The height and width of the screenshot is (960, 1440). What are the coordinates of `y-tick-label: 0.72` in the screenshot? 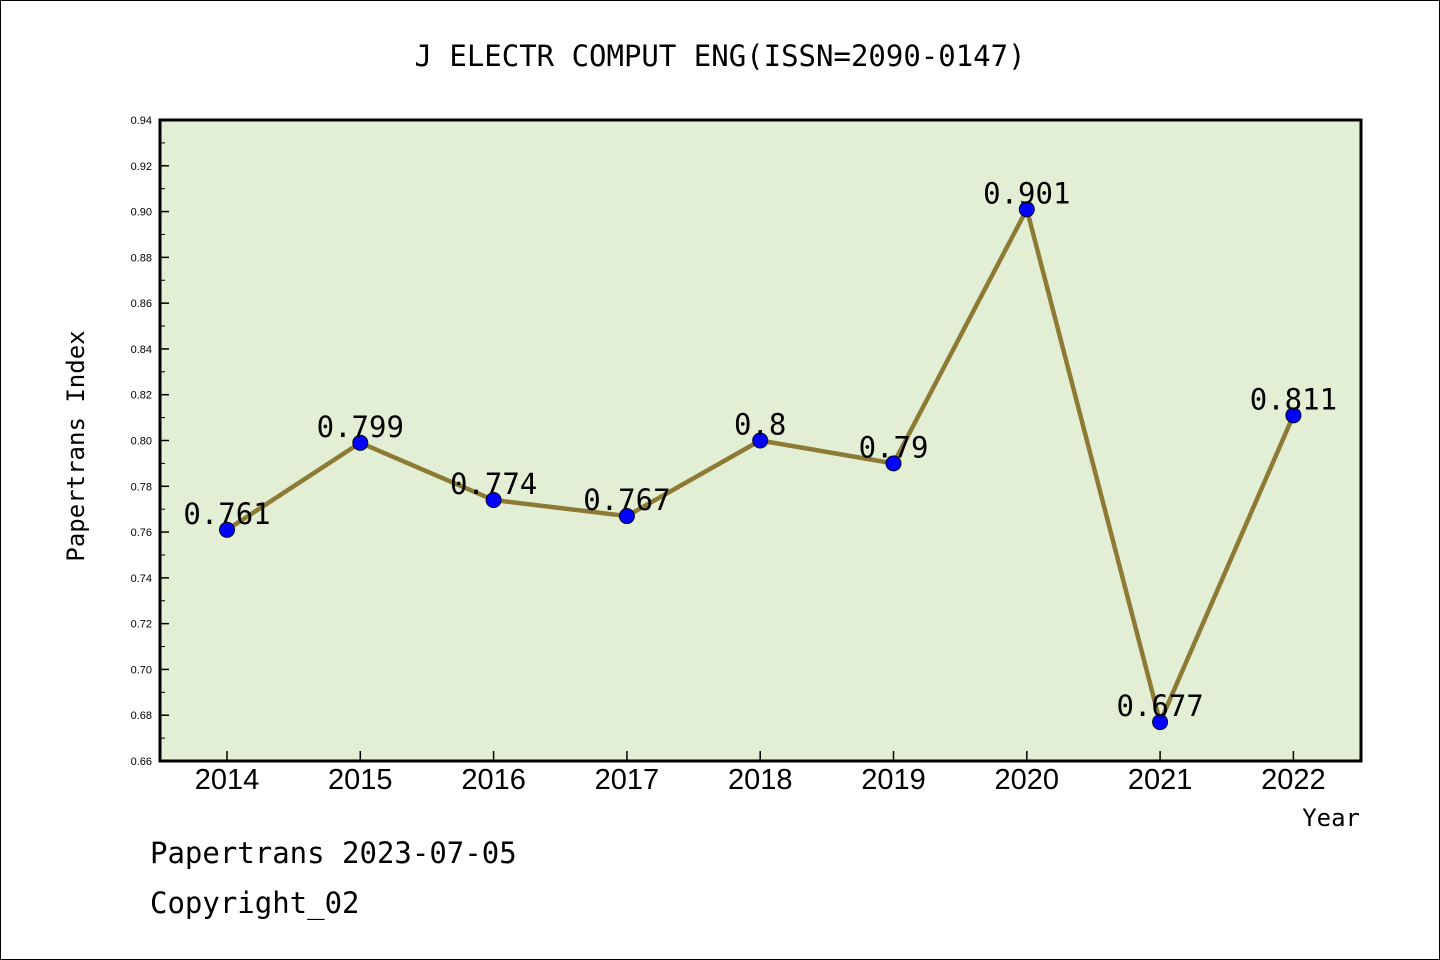 It's located at (141, 625).